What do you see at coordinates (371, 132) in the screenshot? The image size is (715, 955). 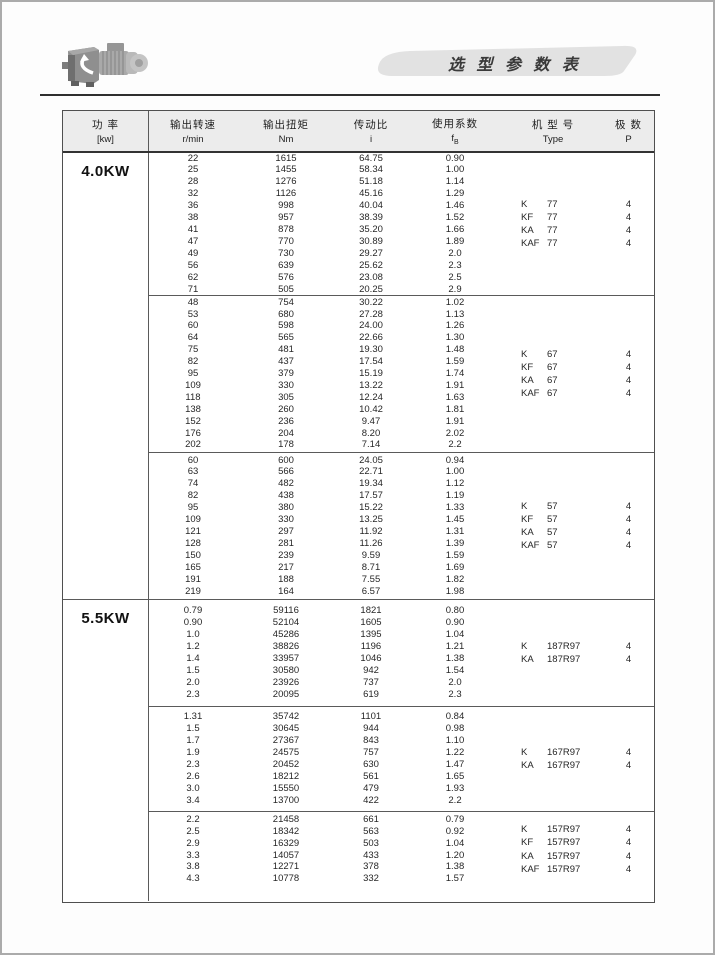 I see `header-ratio: 传动比 i` at bounding box center [371, 132].